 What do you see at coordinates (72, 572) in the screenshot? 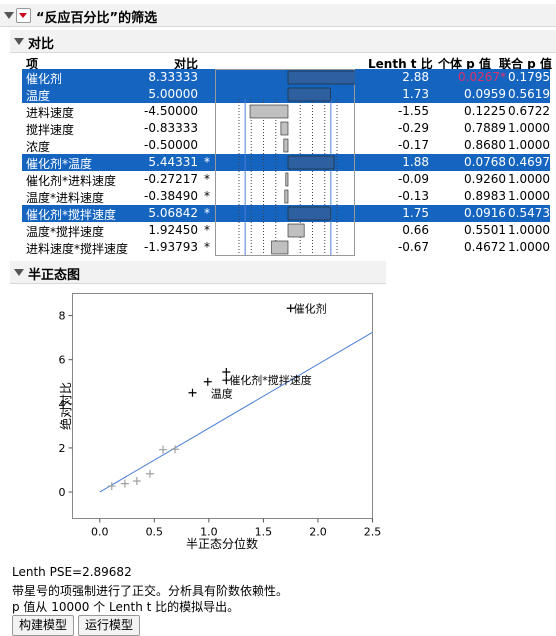
I see `lenth-pse-text: Lenth PSE=2.89682` at bounding box center [72, 572].